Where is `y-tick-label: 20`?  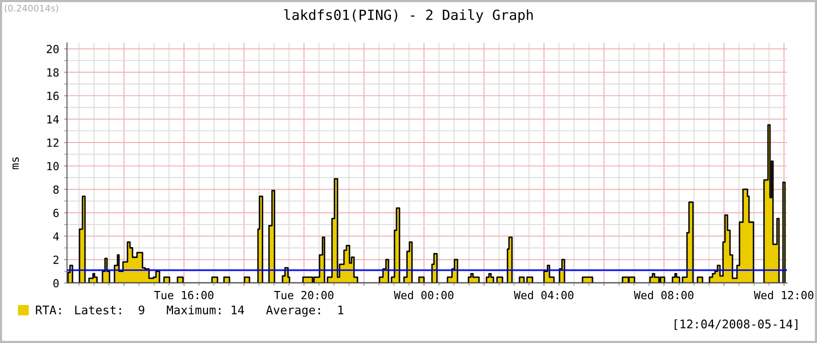
y-tick-label: 20 is located at coordinates (52, 49).